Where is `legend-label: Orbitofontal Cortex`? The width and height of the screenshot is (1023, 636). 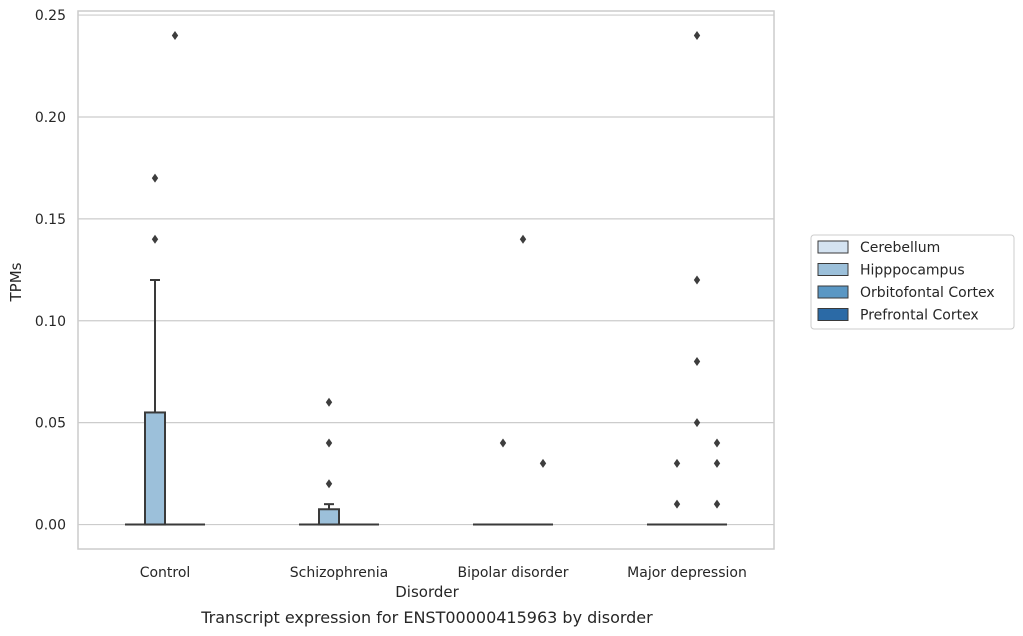 legend-label: Orbitofontal Cortex is located at coordinates (927, 293).